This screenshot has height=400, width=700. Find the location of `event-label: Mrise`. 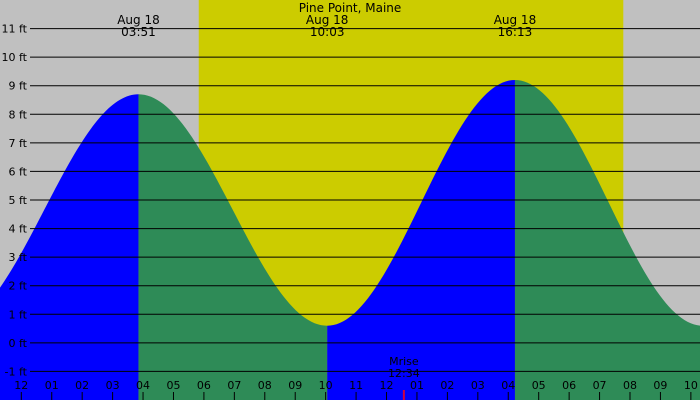

event-label: Mrise is located at coordinates (404, 361).